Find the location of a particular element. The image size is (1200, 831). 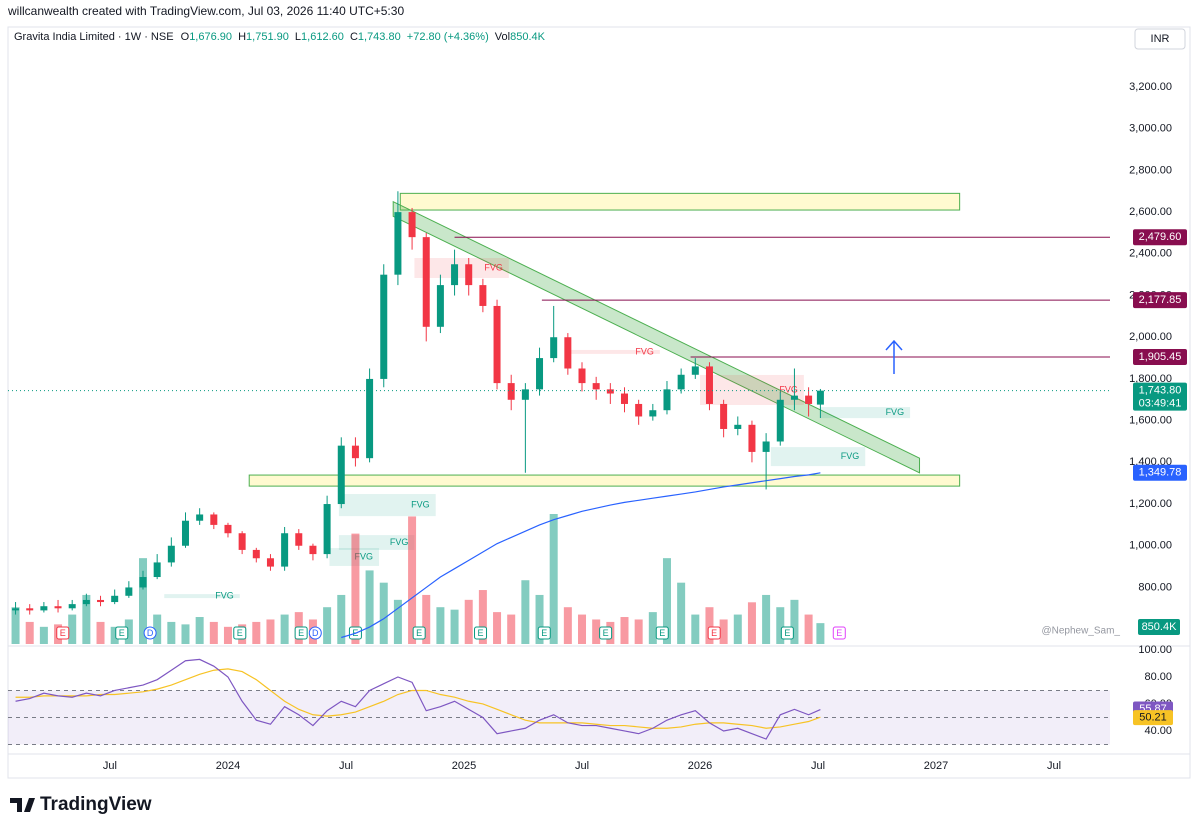

zone is located at coordinates (680, 201).